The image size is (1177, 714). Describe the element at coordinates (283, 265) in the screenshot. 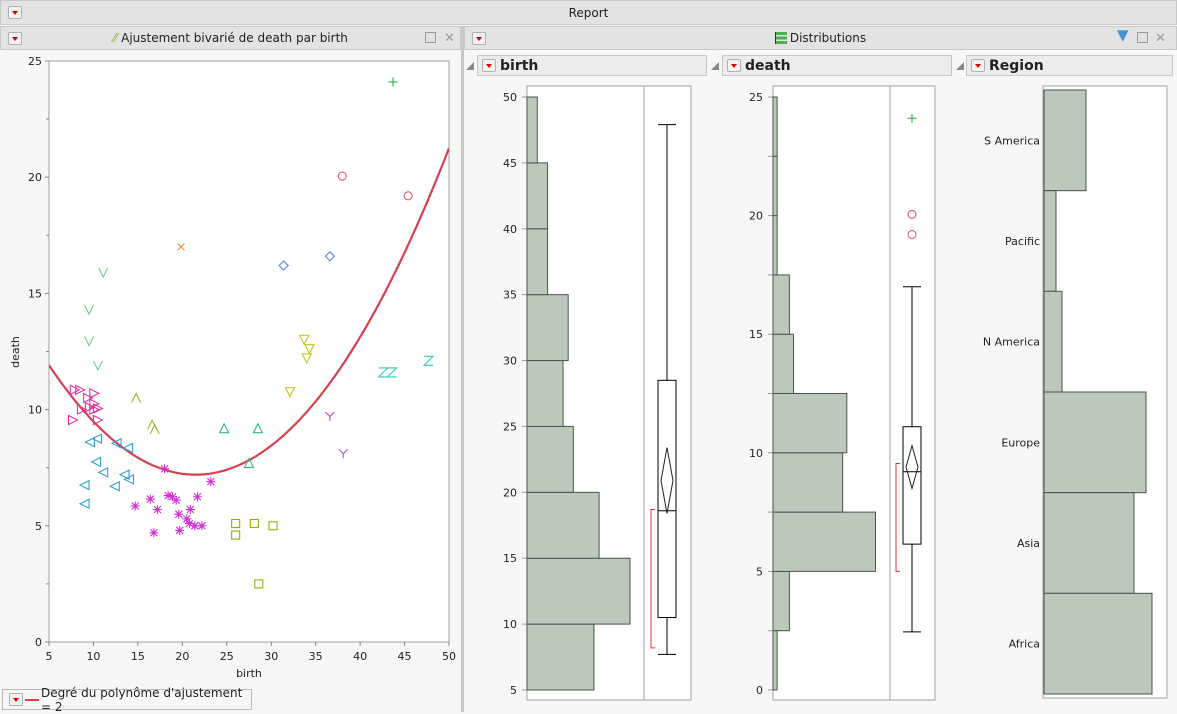

I see `marker-diamond` at that location.